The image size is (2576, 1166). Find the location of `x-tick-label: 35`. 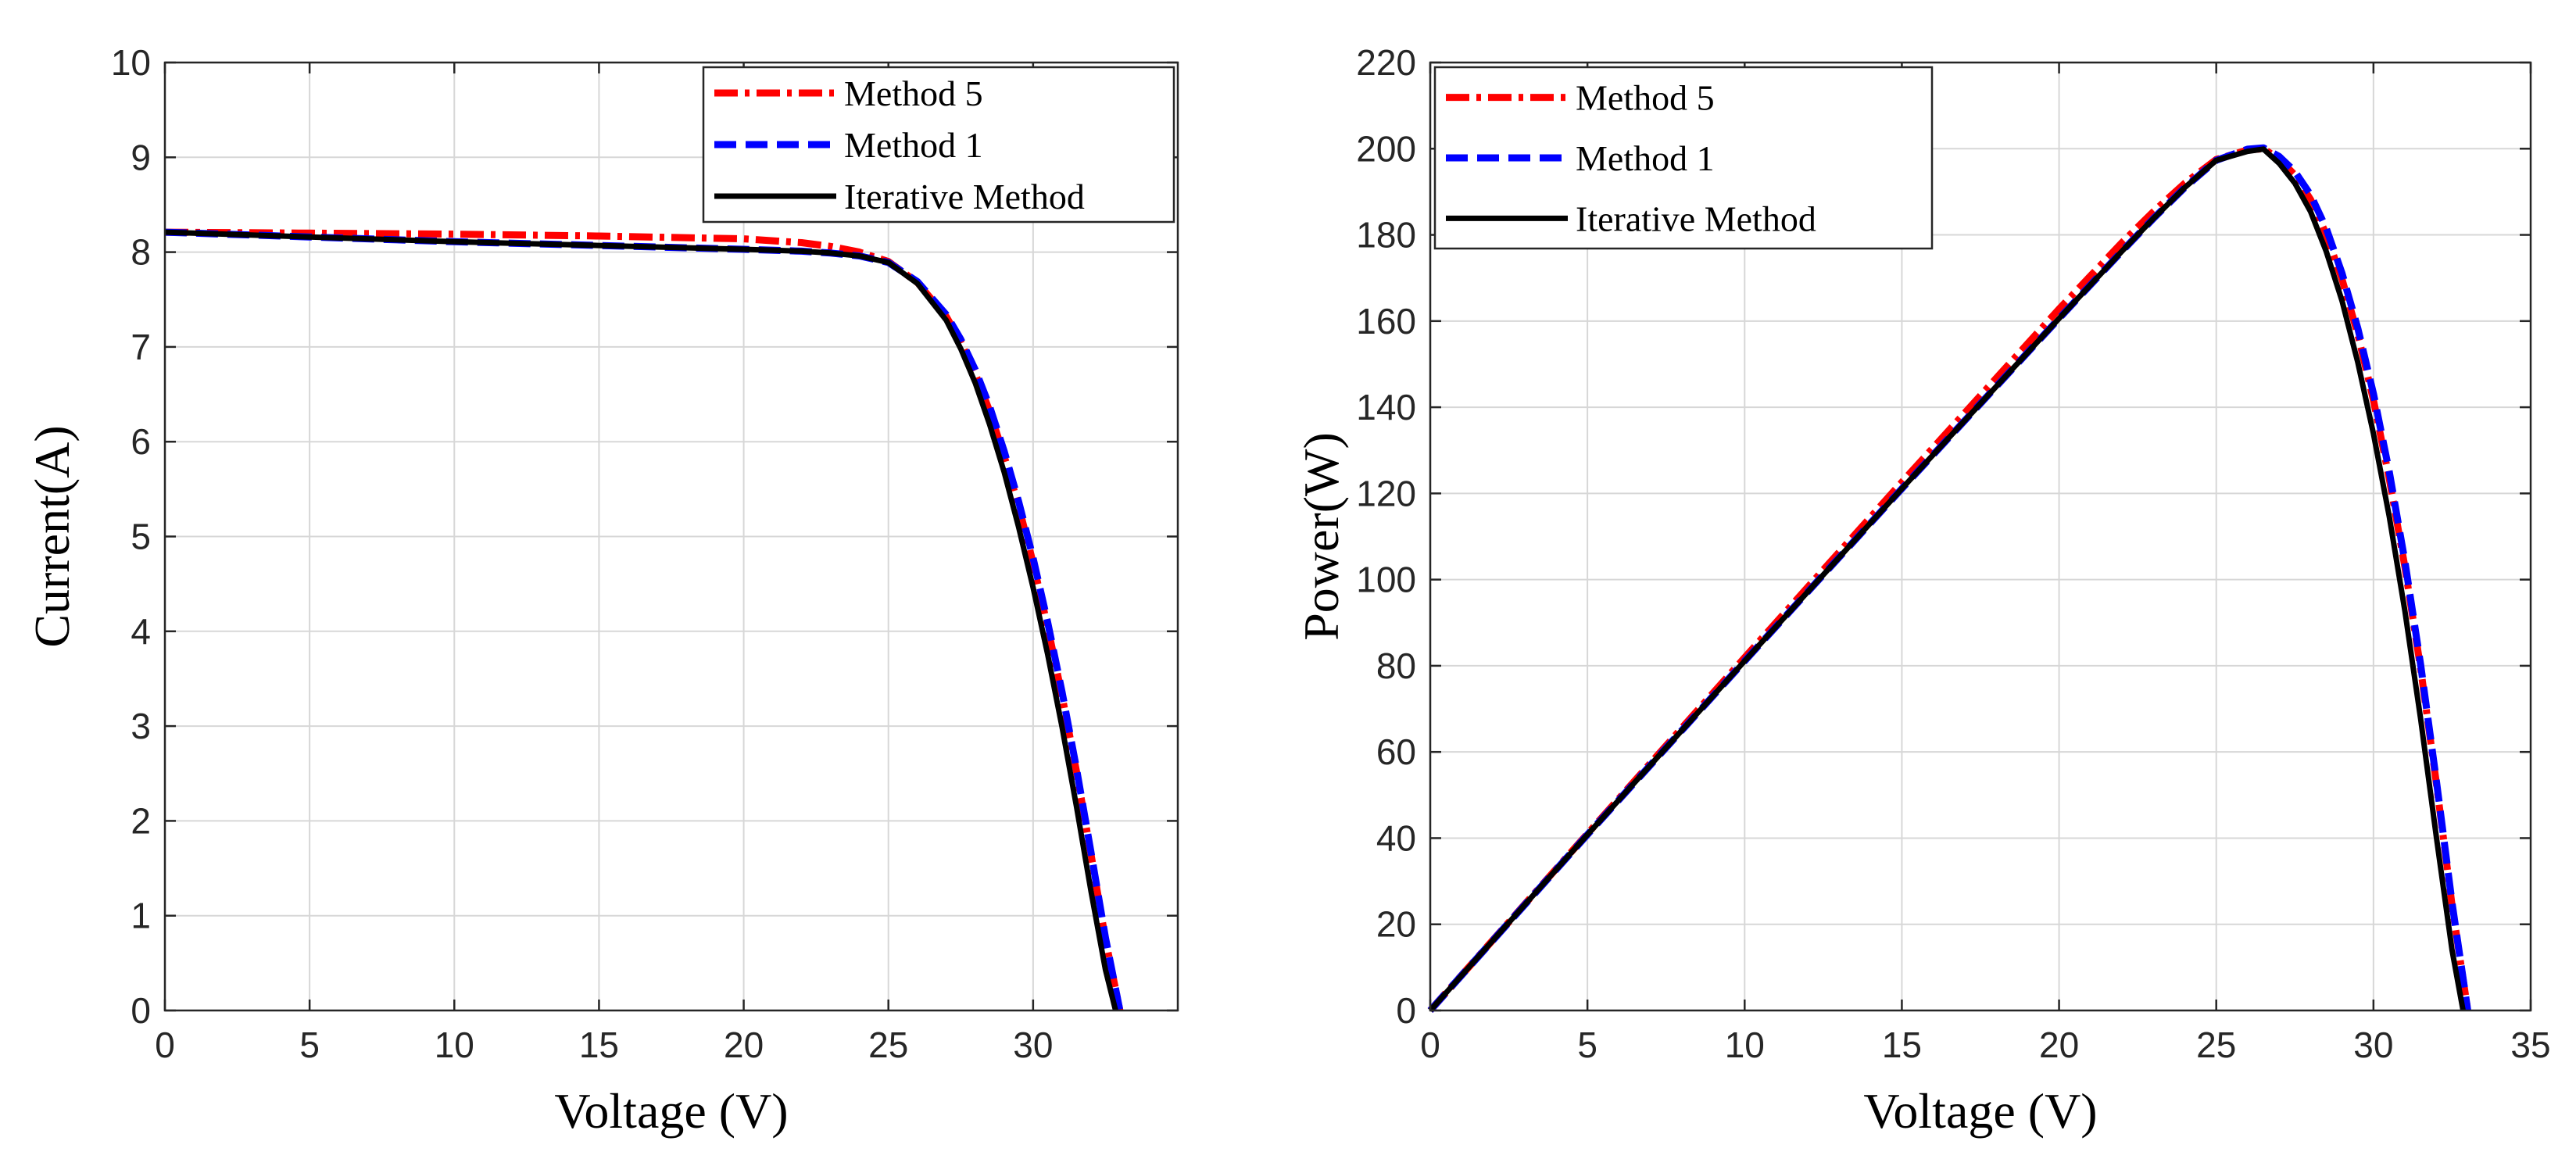

x-tick-label: 35 is located at coordinates (2530, 1045).